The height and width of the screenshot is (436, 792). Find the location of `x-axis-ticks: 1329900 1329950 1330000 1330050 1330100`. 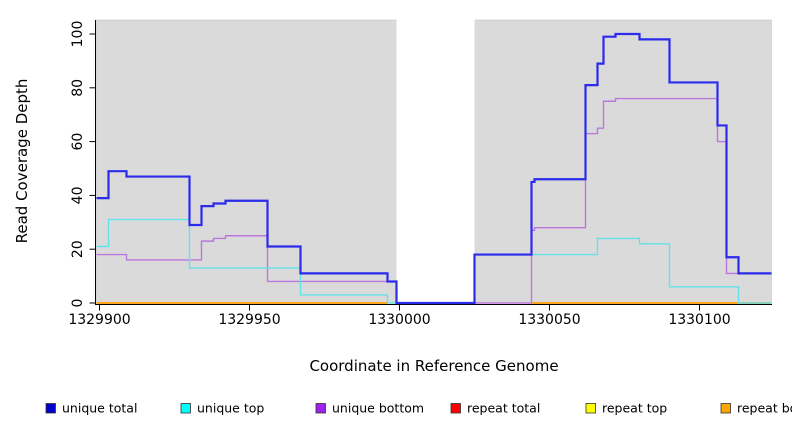

x-axis-ticks: 1329900 1329950 1330000 1330050 1330100 is located at coordinates (399, 316).